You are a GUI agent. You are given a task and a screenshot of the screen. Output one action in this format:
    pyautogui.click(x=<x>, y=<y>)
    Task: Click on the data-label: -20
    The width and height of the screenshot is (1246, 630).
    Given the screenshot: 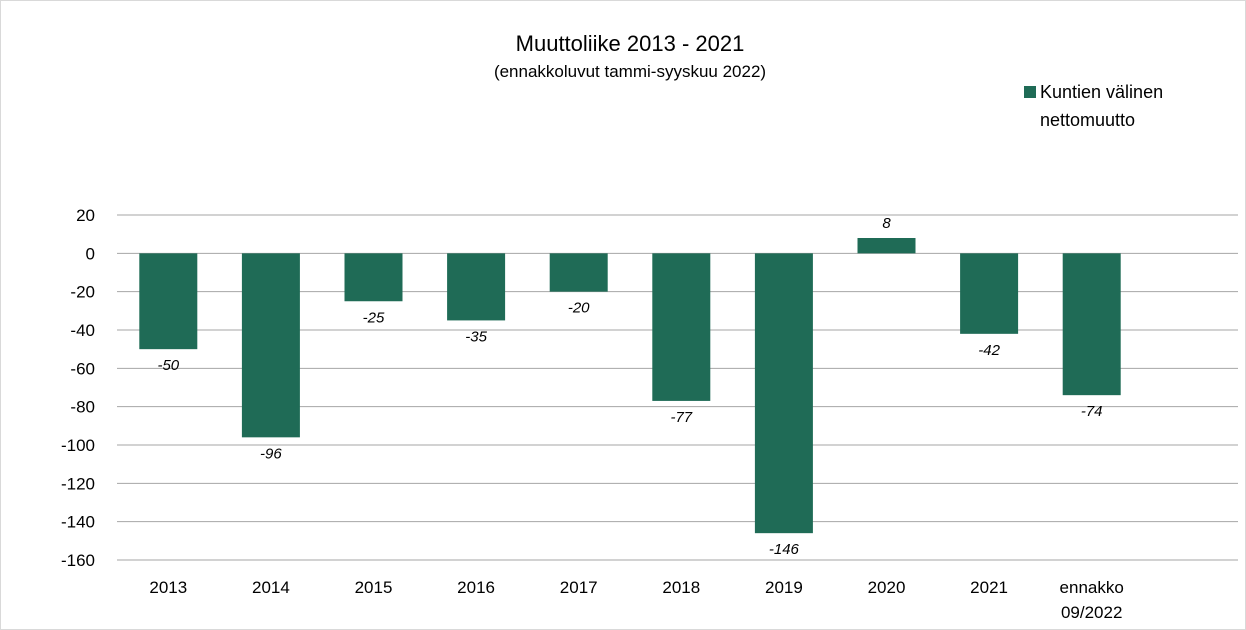 What is the action you would take?
    pyautogui.click(x=579, y=308)
    